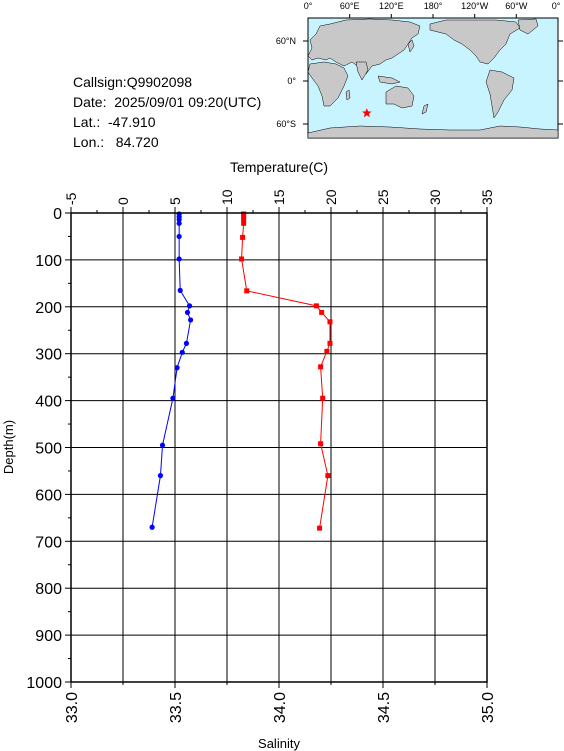 The height and width of the screenshot is (751, 564). I want to click on left-tick-label: 0, so click(57, 214).